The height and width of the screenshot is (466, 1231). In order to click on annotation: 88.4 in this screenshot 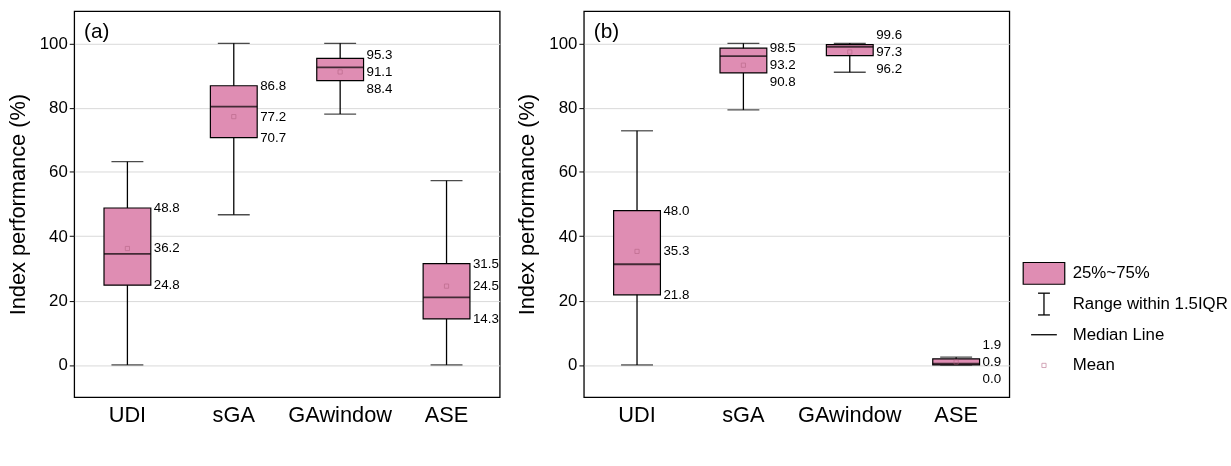, I will do `click(380, 88)`.